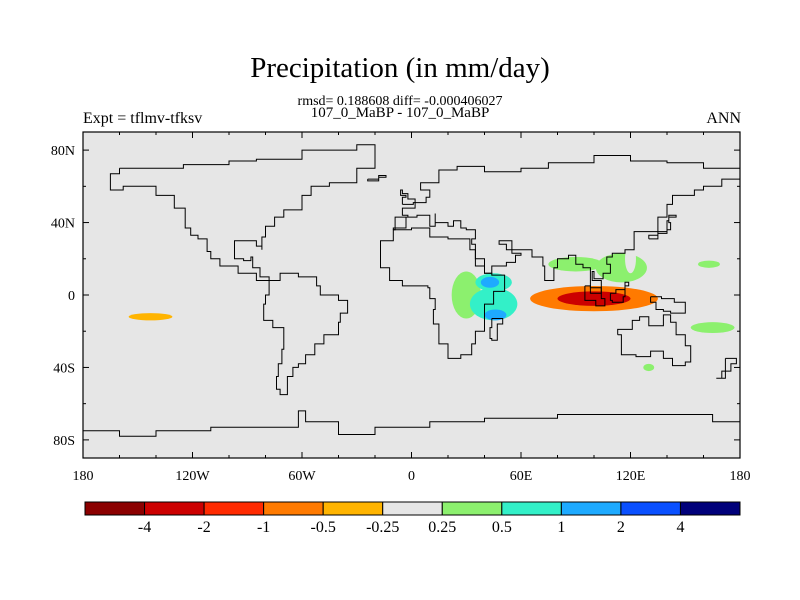 This screenshot has width=800, height=600. I want to click on y-tick-label: 40S, so click(64, 368).